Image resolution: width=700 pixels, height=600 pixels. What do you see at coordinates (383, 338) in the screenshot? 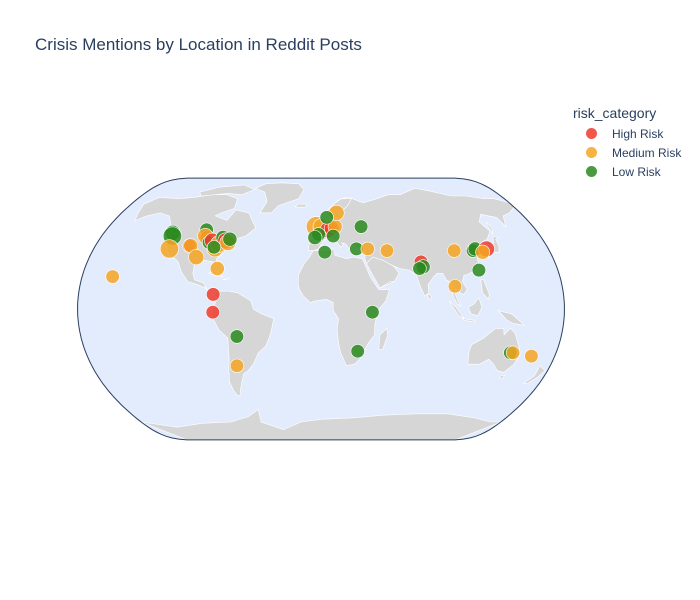
I see `land-madagascar` at bounding box center [383, 338].